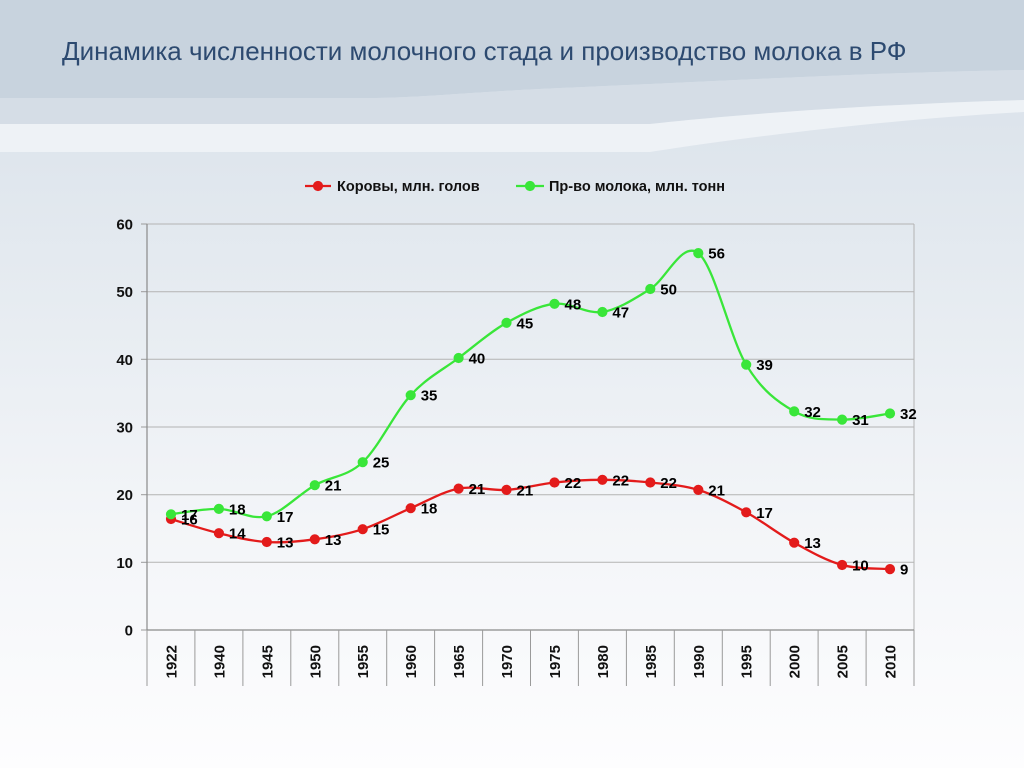 The image size is (1024, 768). Describe the element at coordinates (363, 661) in the screenshot. I see `x-tick-label: 1955` at that location.